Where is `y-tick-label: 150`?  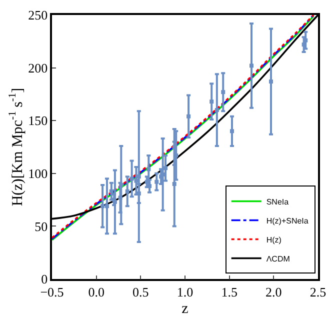 y-tick-label: 150 is located at coordinates (38, 120).